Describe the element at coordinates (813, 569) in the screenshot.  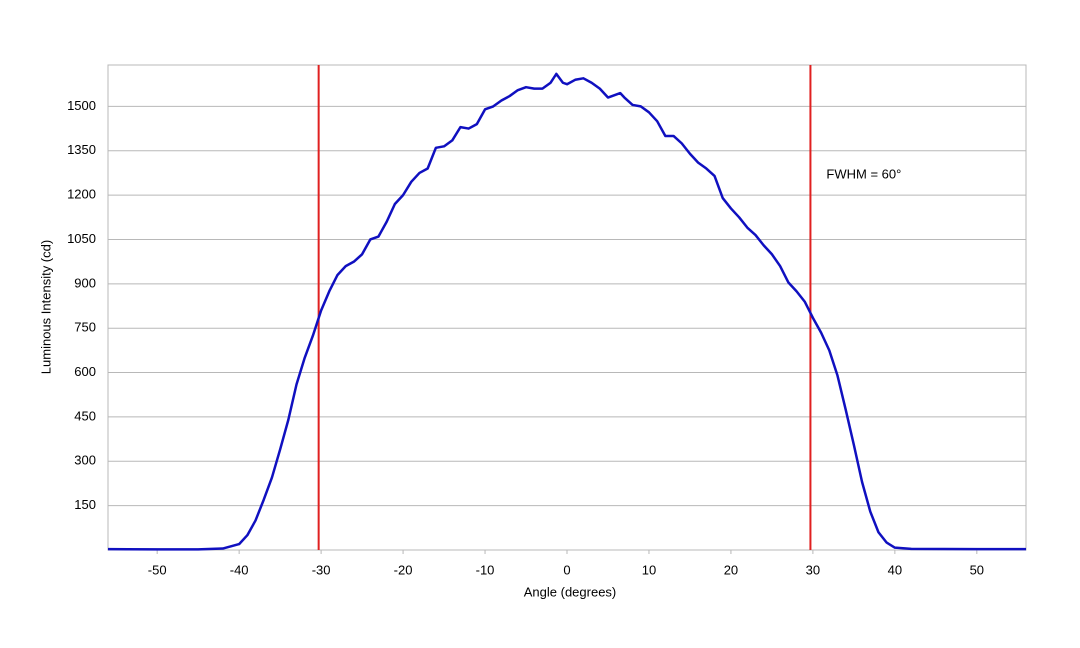
I see `x-tick-label: 30` at that location.